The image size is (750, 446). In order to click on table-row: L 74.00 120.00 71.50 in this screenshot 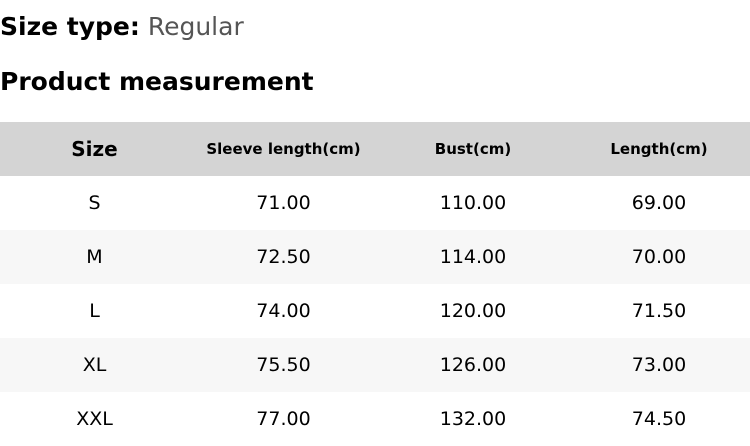, I will do `click(375, 311)`.